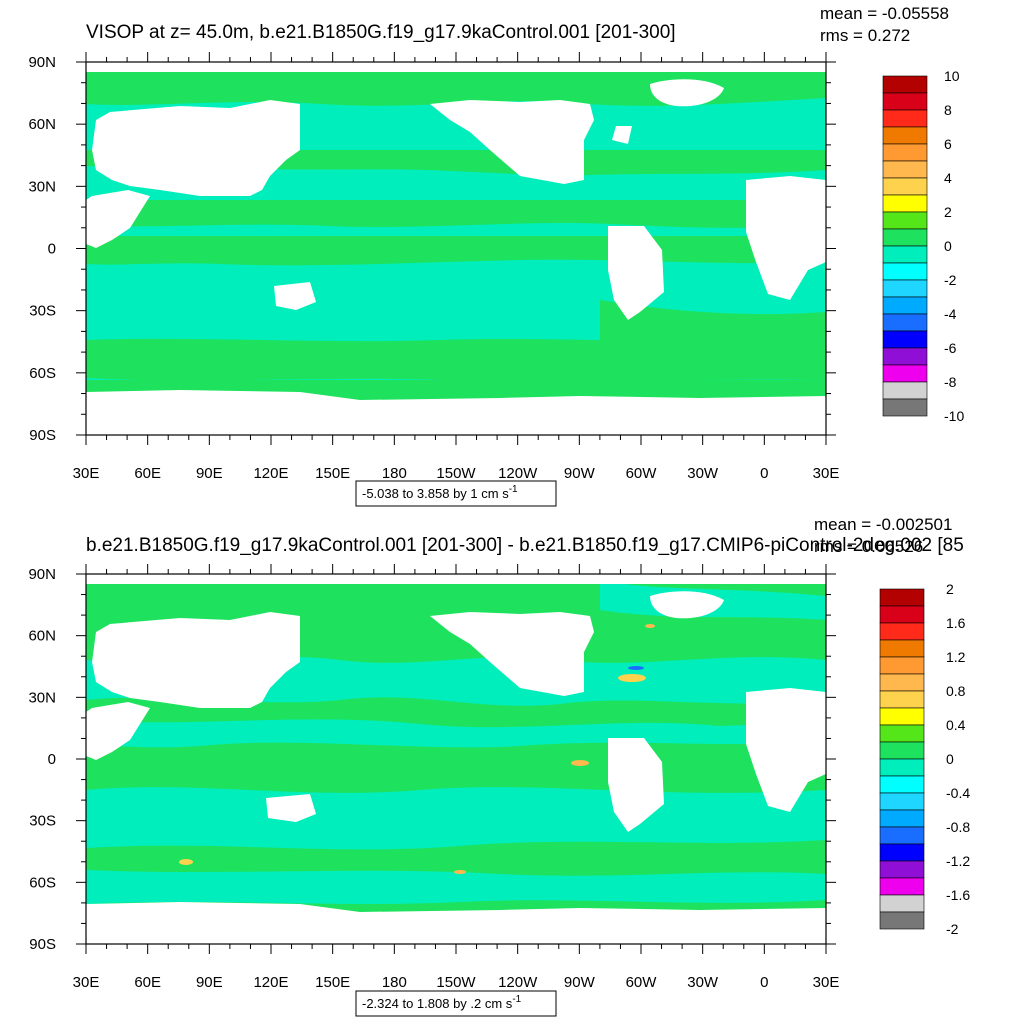  I want to click on land-arabia-india, so click(118, 219).